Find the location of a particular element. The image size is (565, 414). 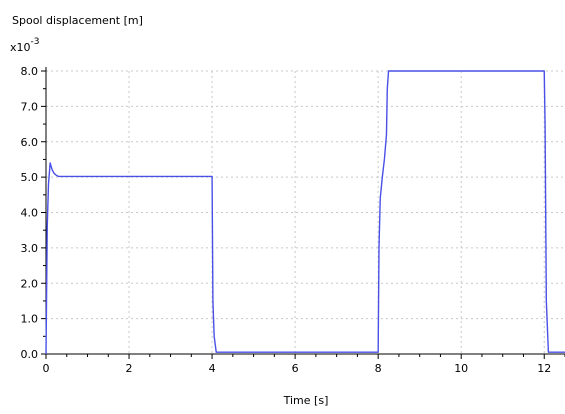

chart-title: Spool displacement [m] is located at coordinates (77, 20).